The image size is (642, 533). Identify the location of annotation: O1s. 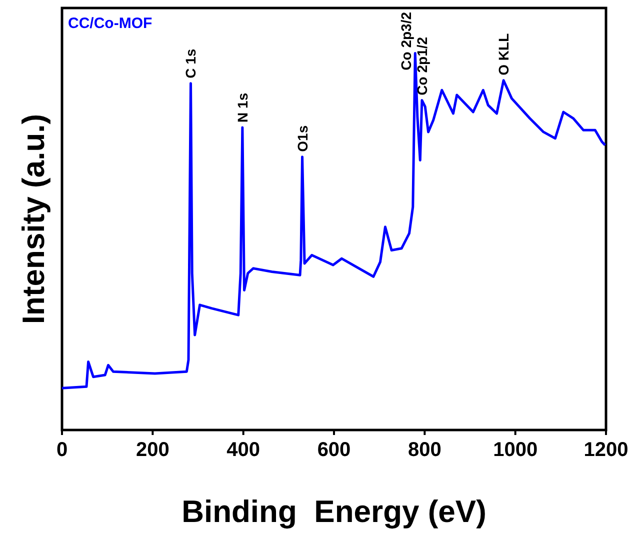
(302, 138).